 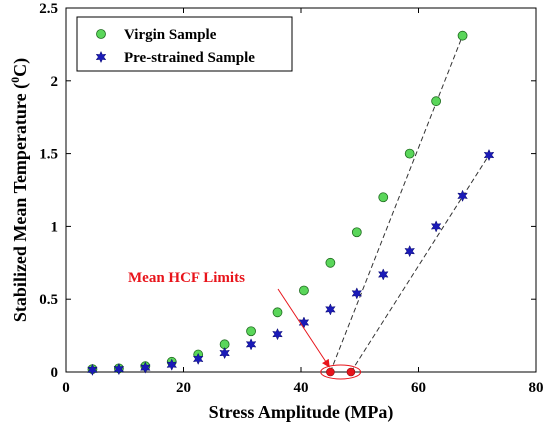 What do you see at coordinates (55, 82) in the screenshot?
I see `y-tick-label: 2` at bounding box center [55, 82].